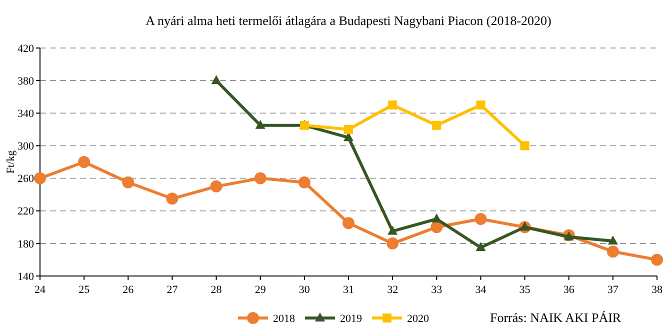 Image resolution: width=671 pixels, height=333 pixels. What do you see at coordinates (349, 20) in the screenshot?
I see `chart-title: A nyári alma heti termelői átlagára a Budapesti Nagybani Piacon (2018-2020)` at bounding box center [349, 20].